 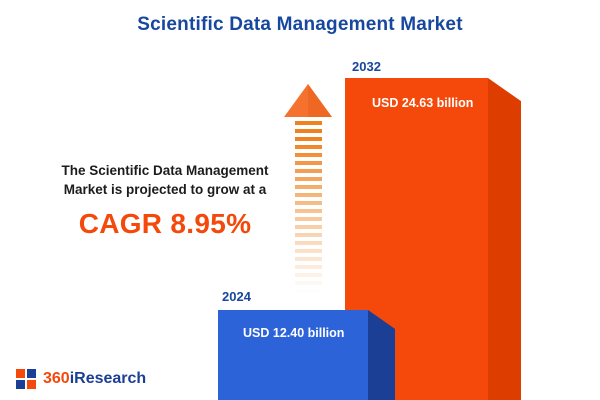 I want to click on logo-text-research: iResearch, so click(x=108, y=378).